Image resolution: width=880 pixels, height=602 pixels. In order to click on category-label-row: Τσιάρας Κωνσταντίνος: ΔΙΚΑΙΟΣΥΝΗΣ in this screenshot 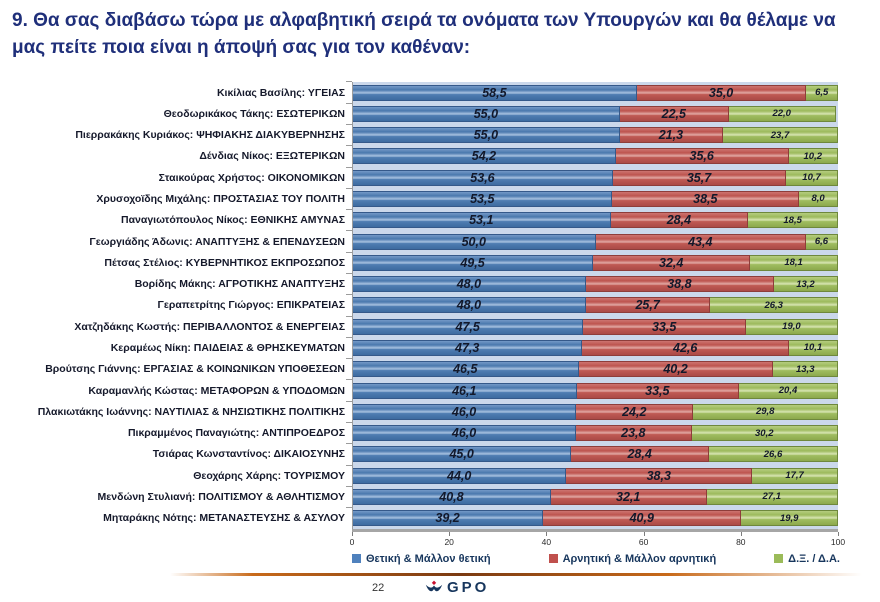, I will do `click(207, 454)`.